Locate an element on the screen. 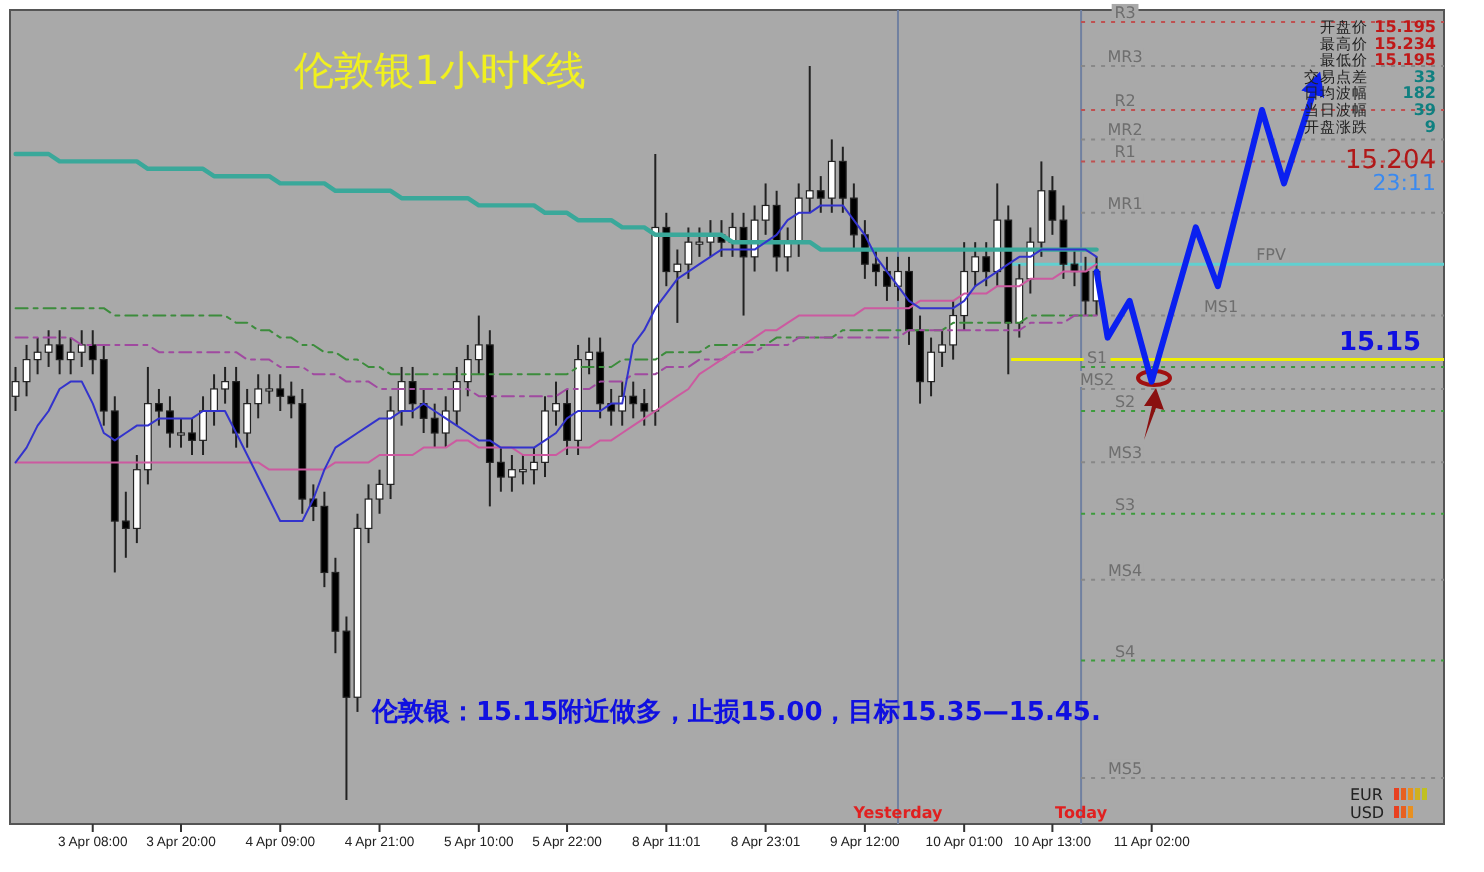 This screenshot has width=1484, height=872. ref-line-label: R1 is located at coordinates (1125, 152).